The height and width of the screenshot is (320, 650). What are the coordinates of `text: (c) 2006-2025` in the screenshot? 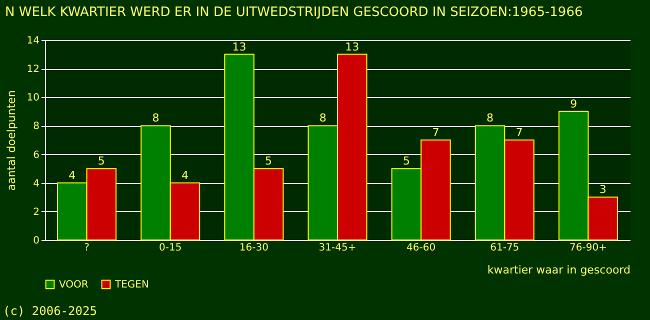 It's located at (50, 311).